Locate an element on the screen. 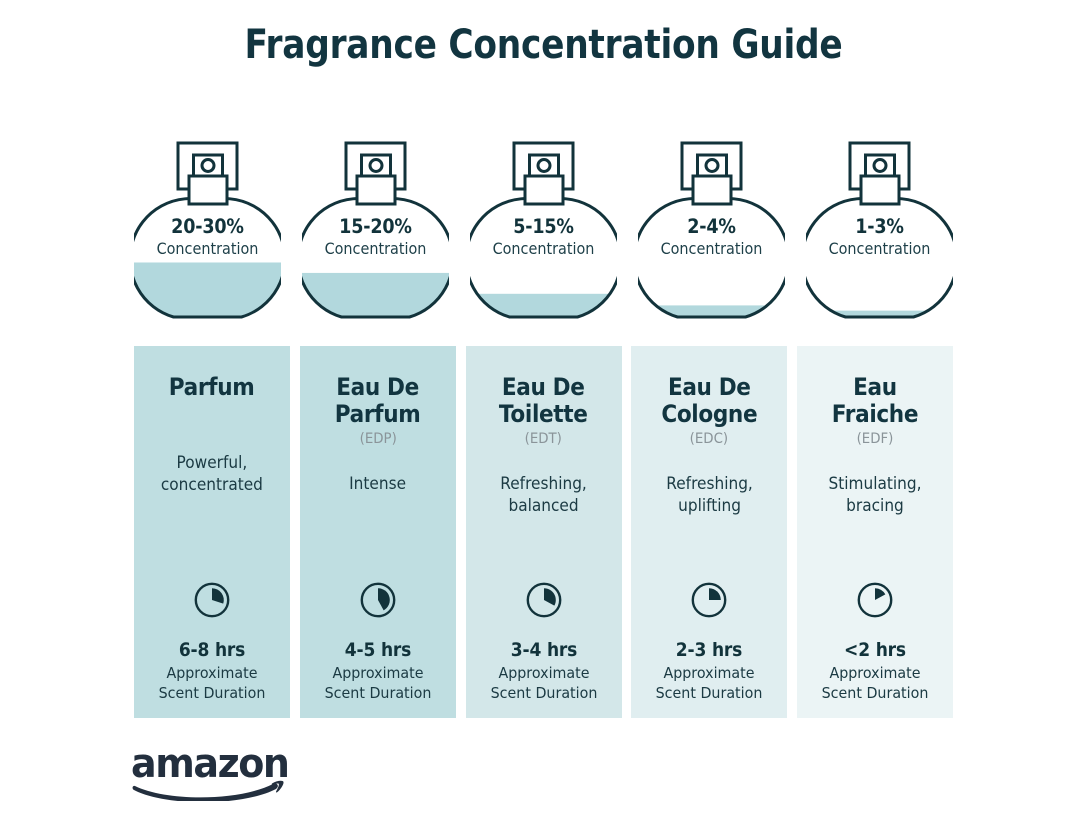 This screenshot has height=829, width=1087. bottle-5: 1-3% Concentration is located at coordinates (879, 236).